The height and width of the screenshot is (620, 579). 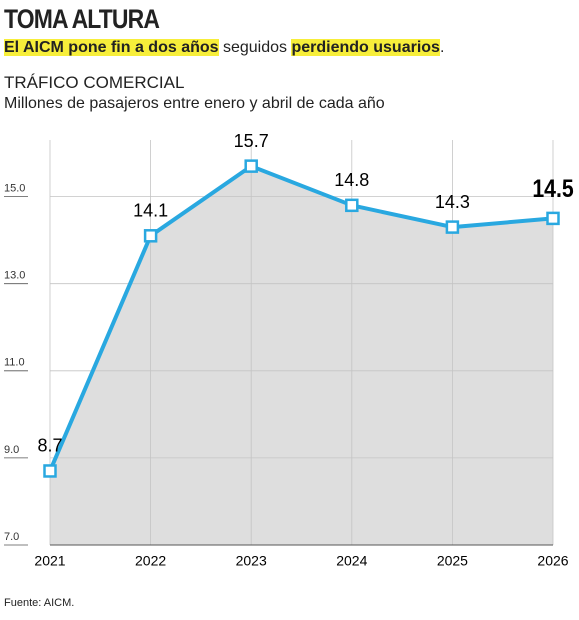 What do you see at coordinates (150, 561) in the screenshot?
I see `x-tick-label: 2022` at bounding box center [150, 561].